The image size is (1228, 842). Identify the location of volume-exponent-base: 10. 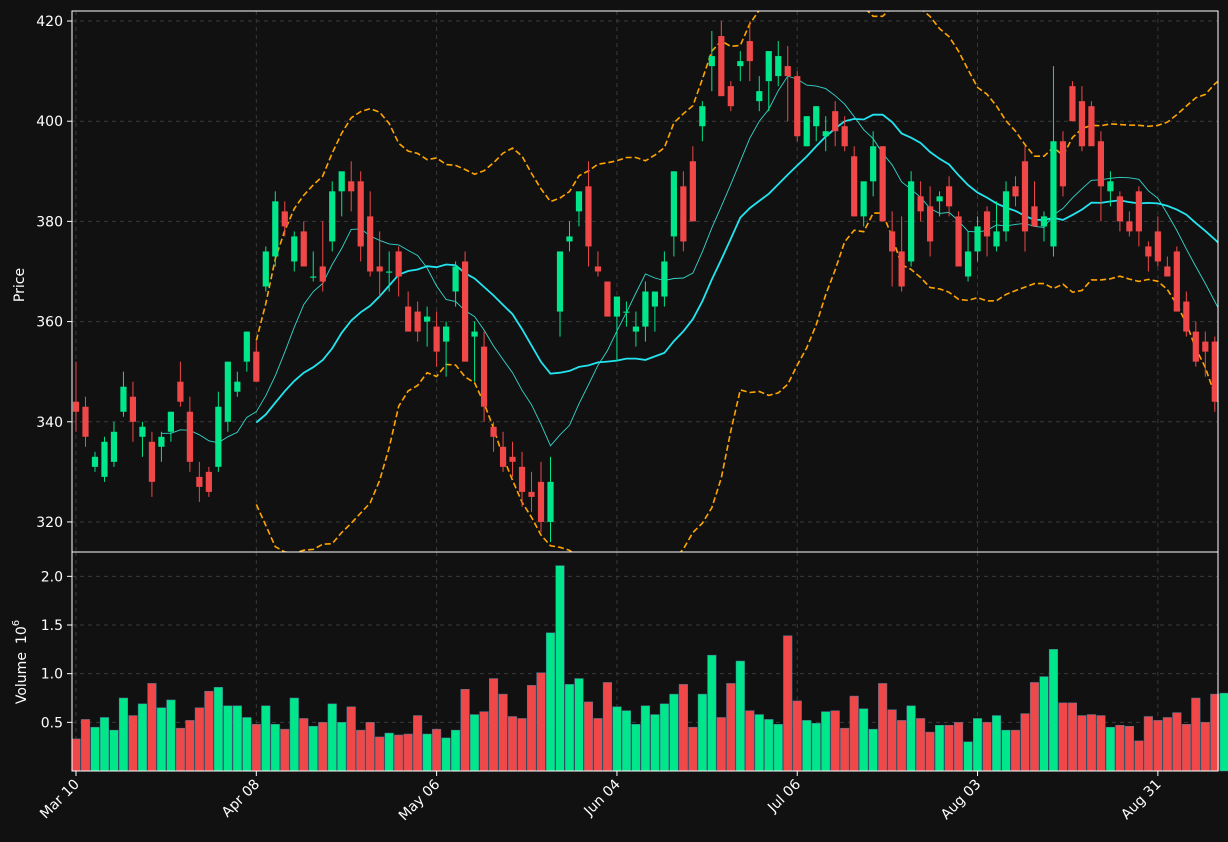
(22, 635).